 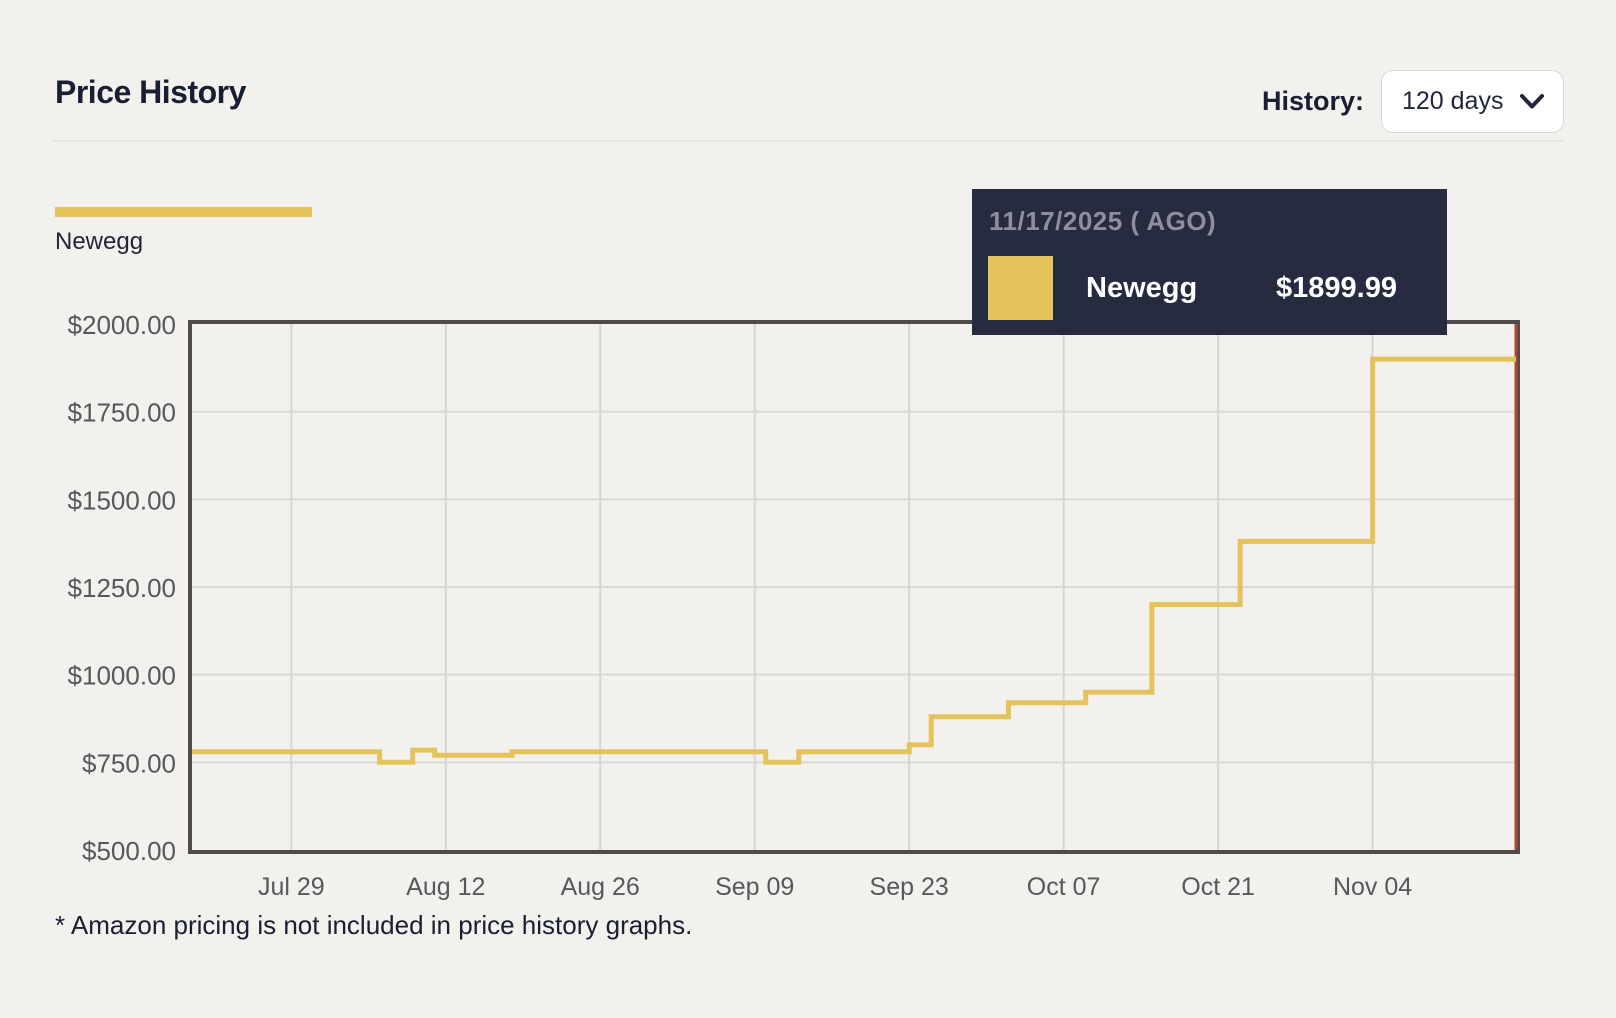 What do you see at coordinates (754, 887) in the screenshot?
I see `x-tick-label: Sep 09` at bounding box center [754, 887].